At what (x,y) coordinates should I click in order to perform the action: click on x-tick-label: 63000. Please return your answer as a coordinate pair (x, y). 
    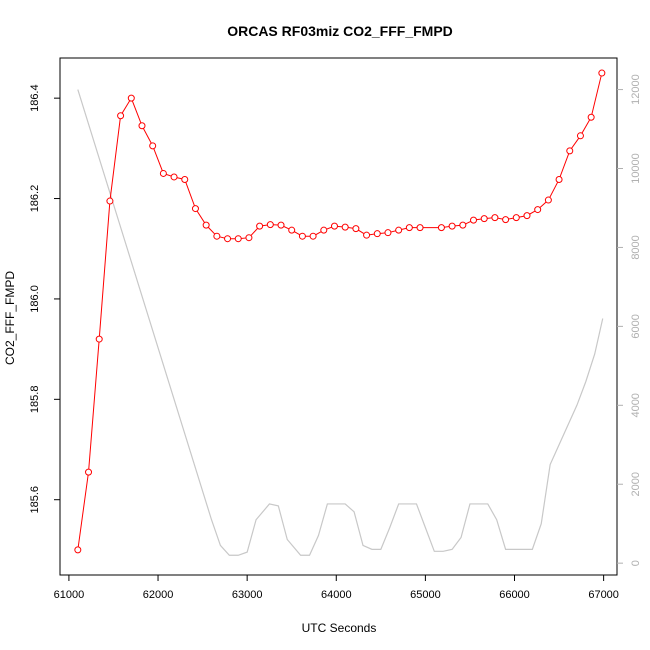
    Looking at the image, I should click on (247, 595).